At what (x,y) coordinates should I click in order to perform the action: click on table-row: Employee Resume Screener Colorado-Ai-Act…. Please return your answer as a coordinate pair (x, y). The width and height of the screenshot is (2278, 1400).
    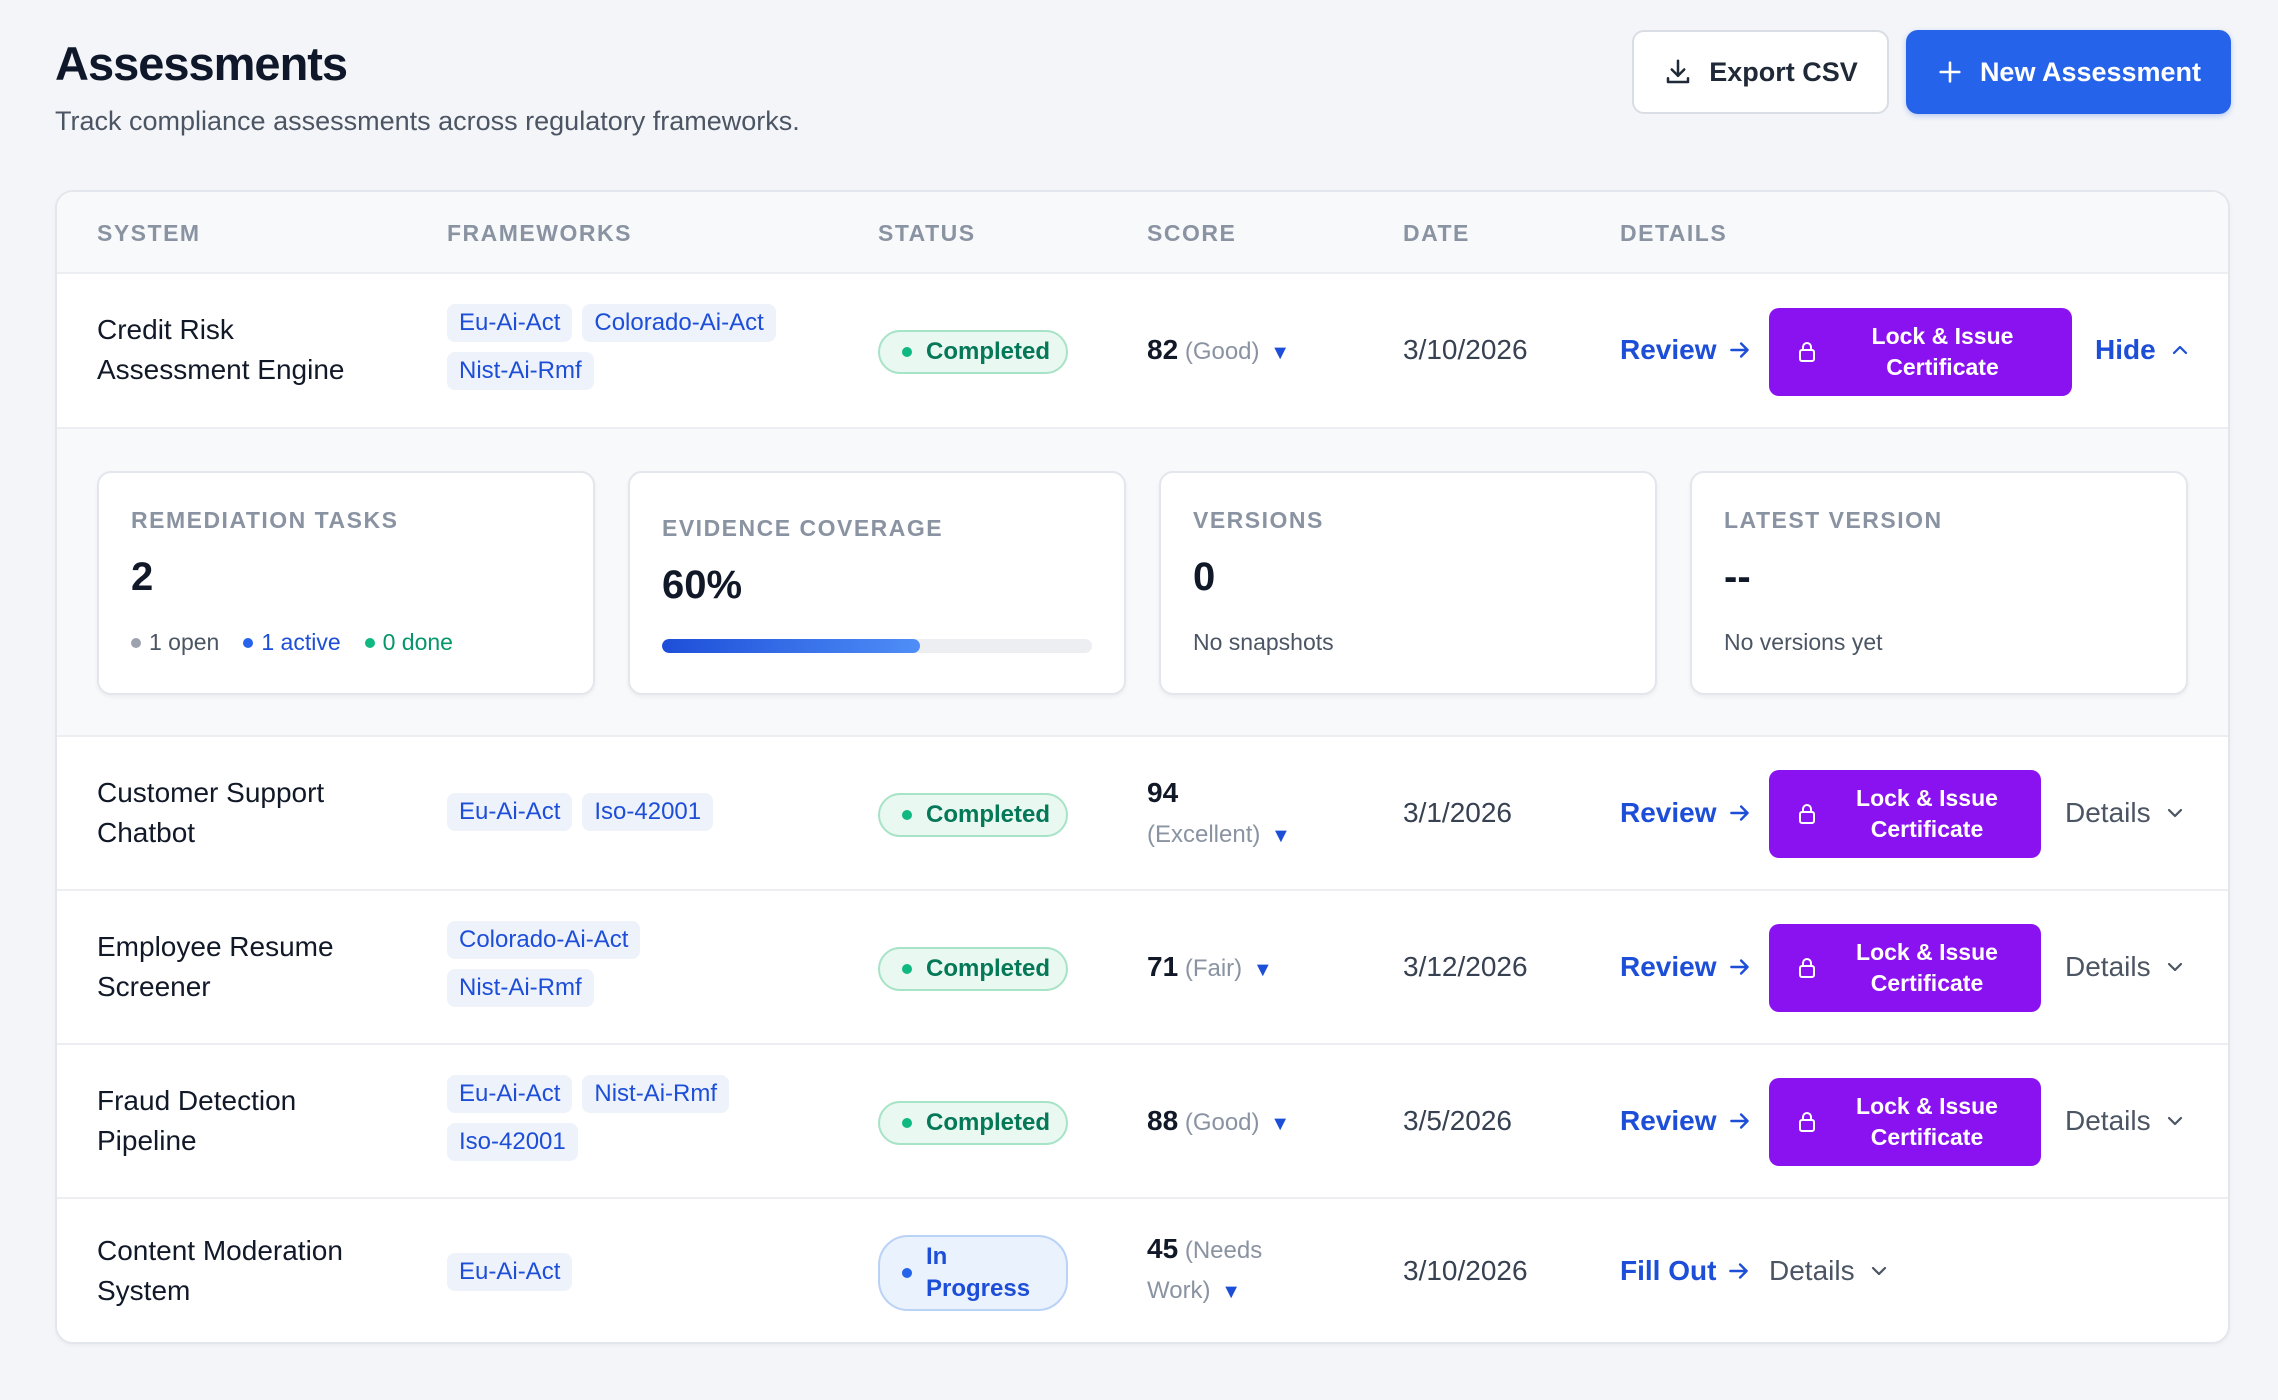
    Looking at the image, I should click on (1142, 968).